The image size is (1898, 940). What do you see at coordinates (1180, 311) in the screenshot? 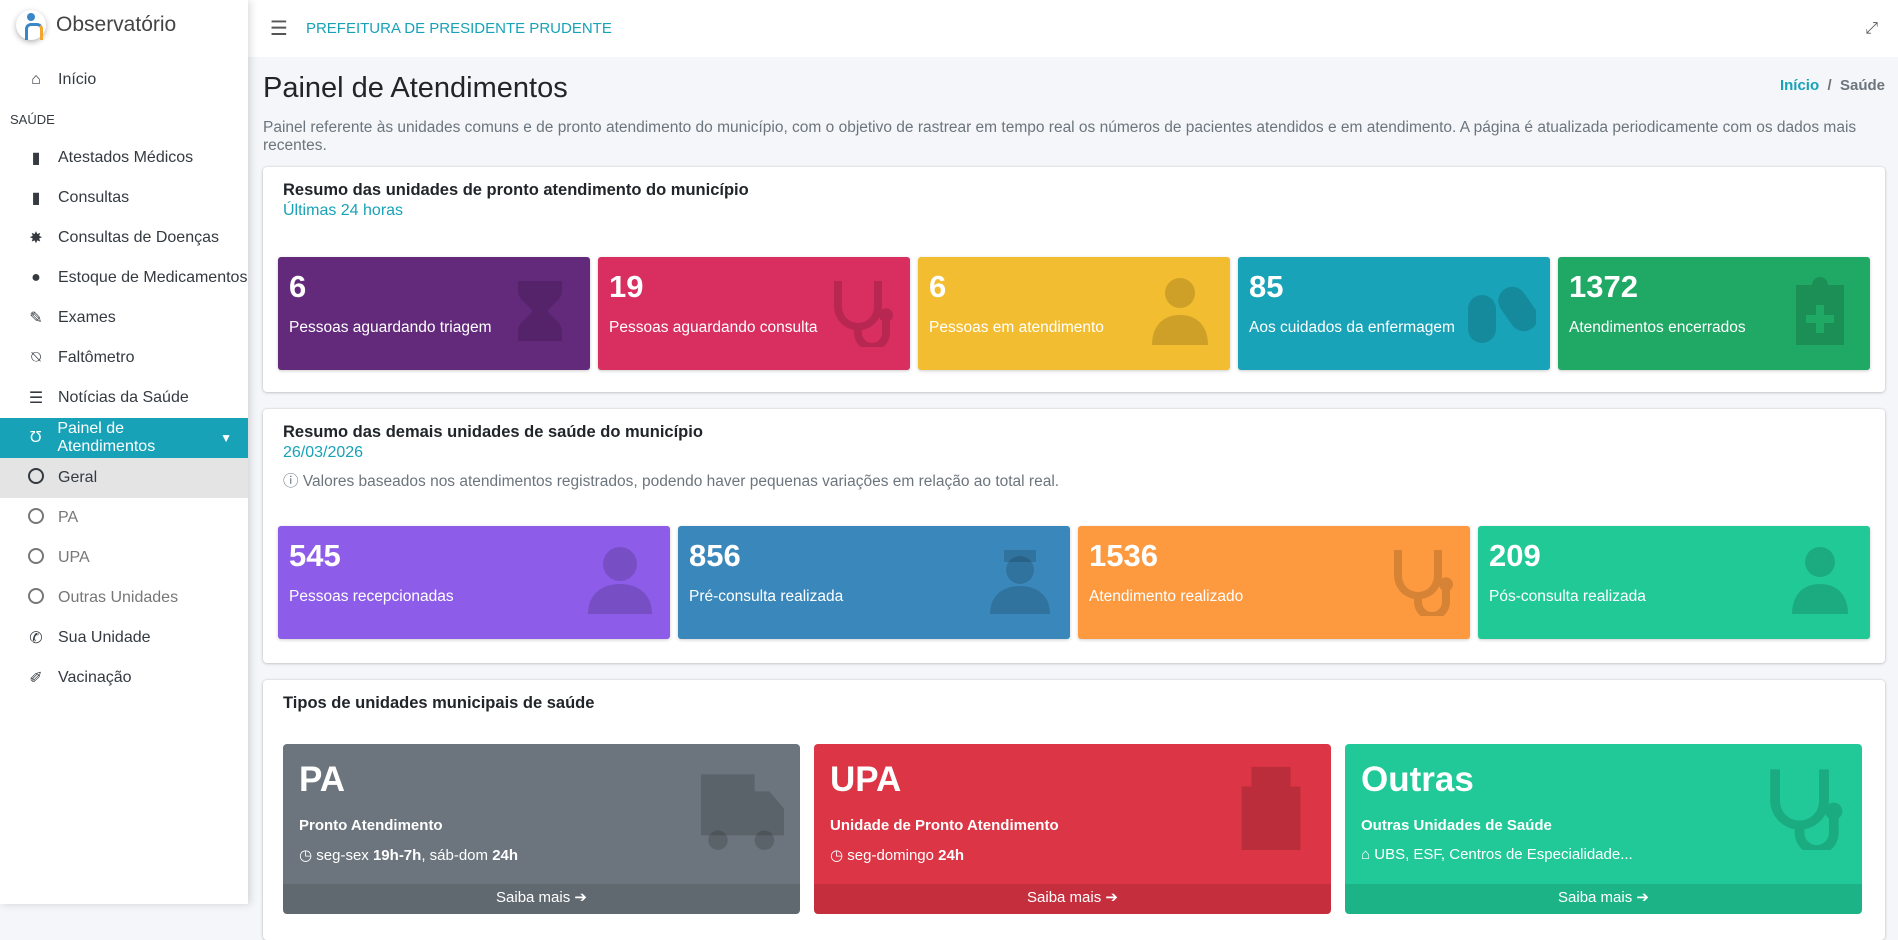
I see `doctor-icon` at bounding box center [1180, 311].